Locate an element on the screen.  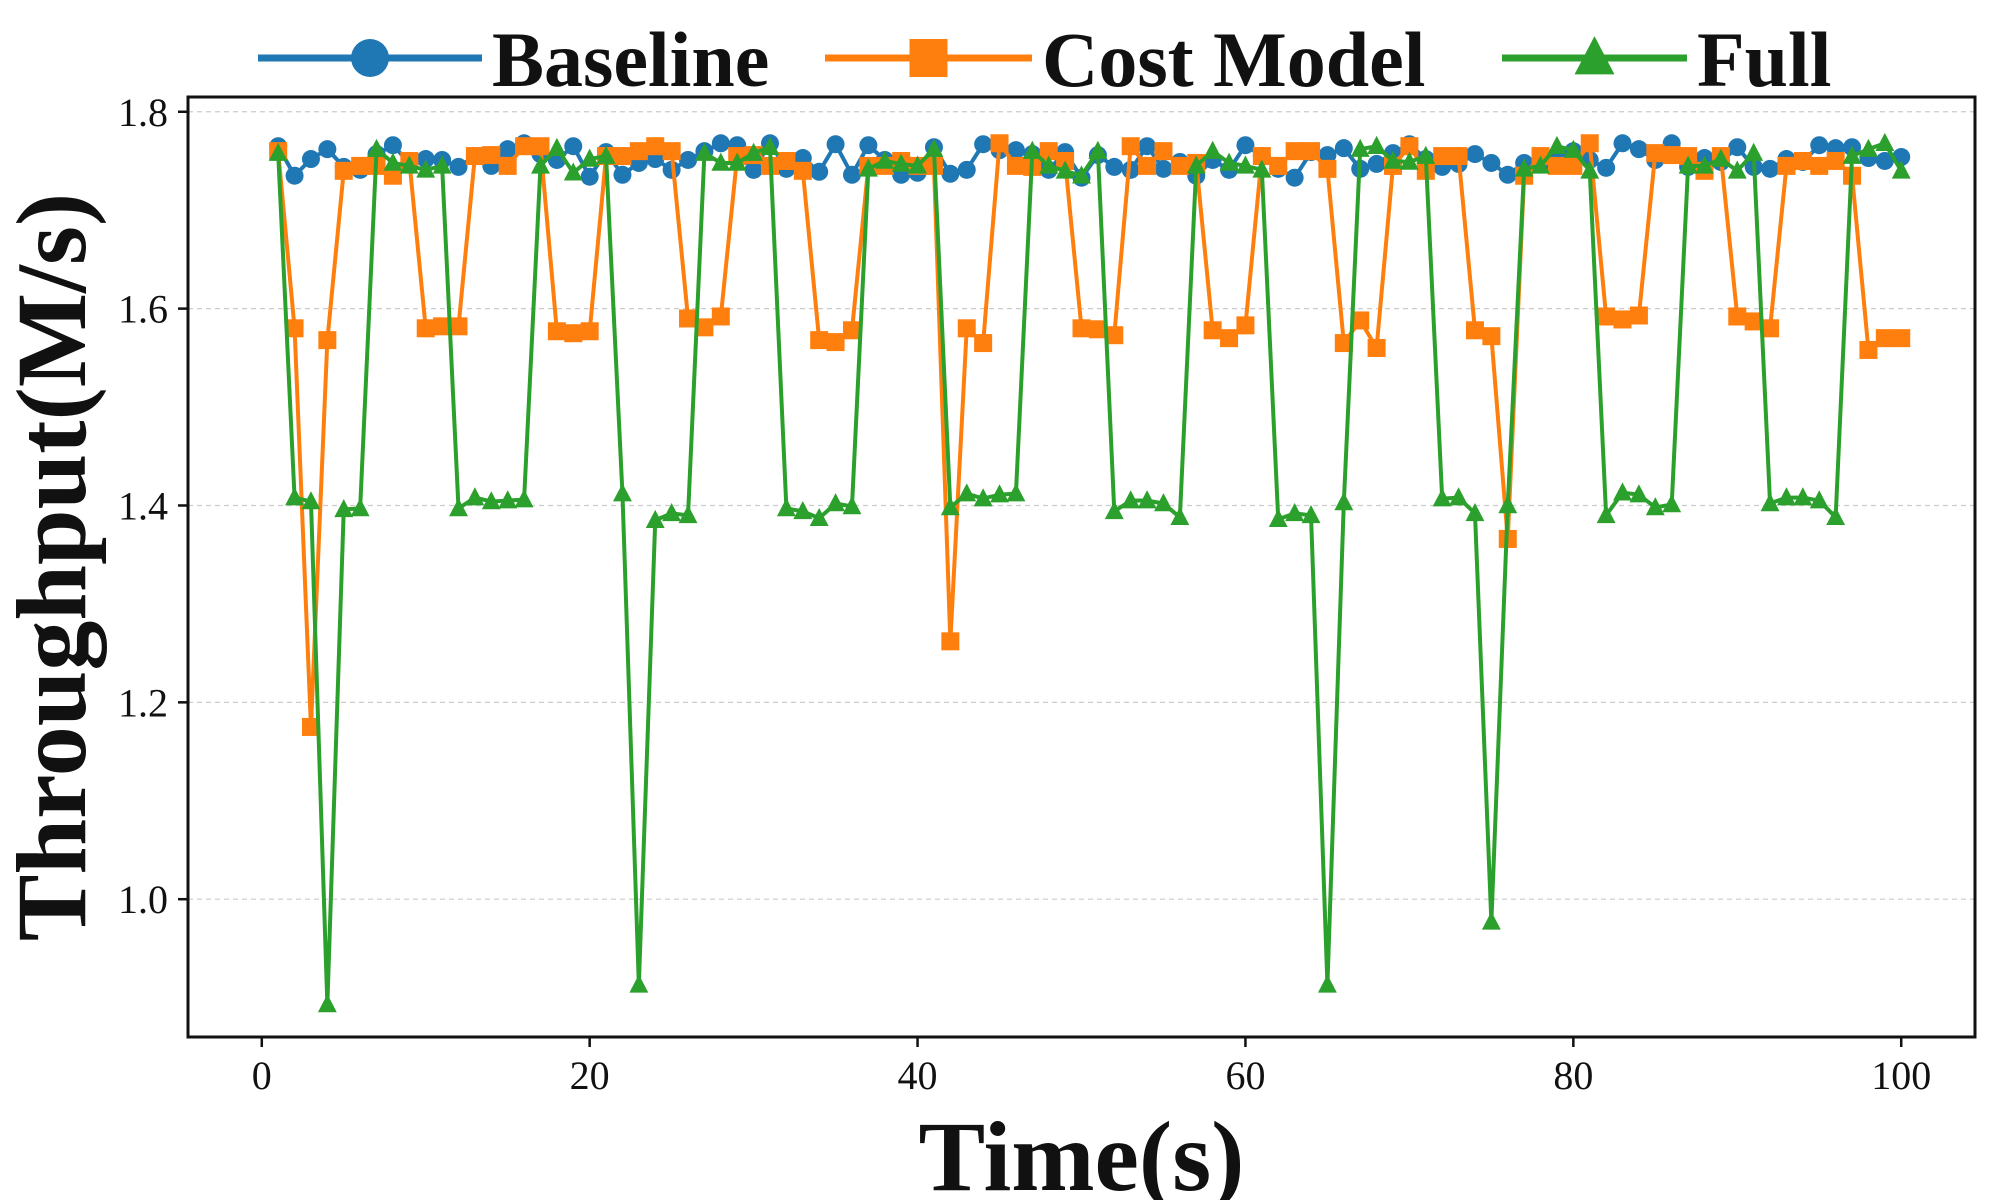
legend-item-cost-model: Cost Model is located at coordinates (1125, 59).